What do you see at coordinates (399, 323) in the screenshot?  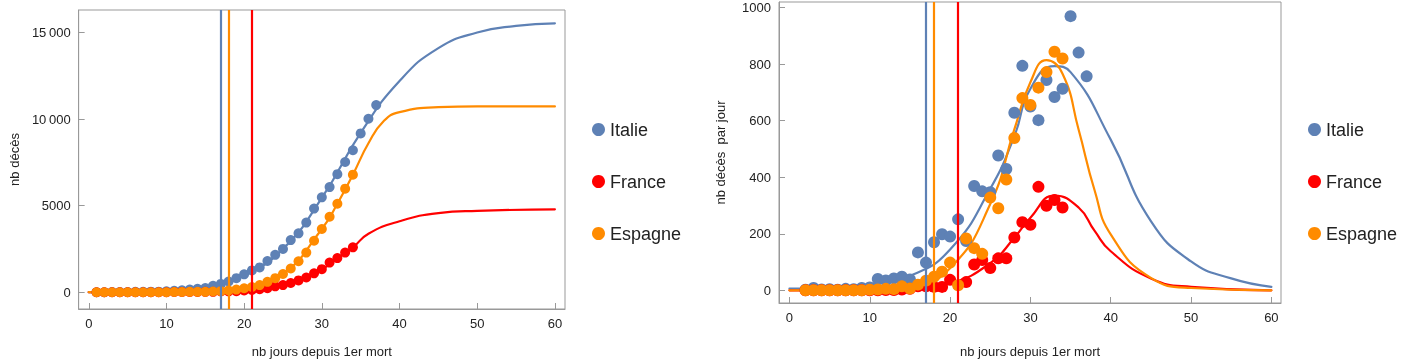 I see `x-tick-label: 40` at bounding box center [399, 323].